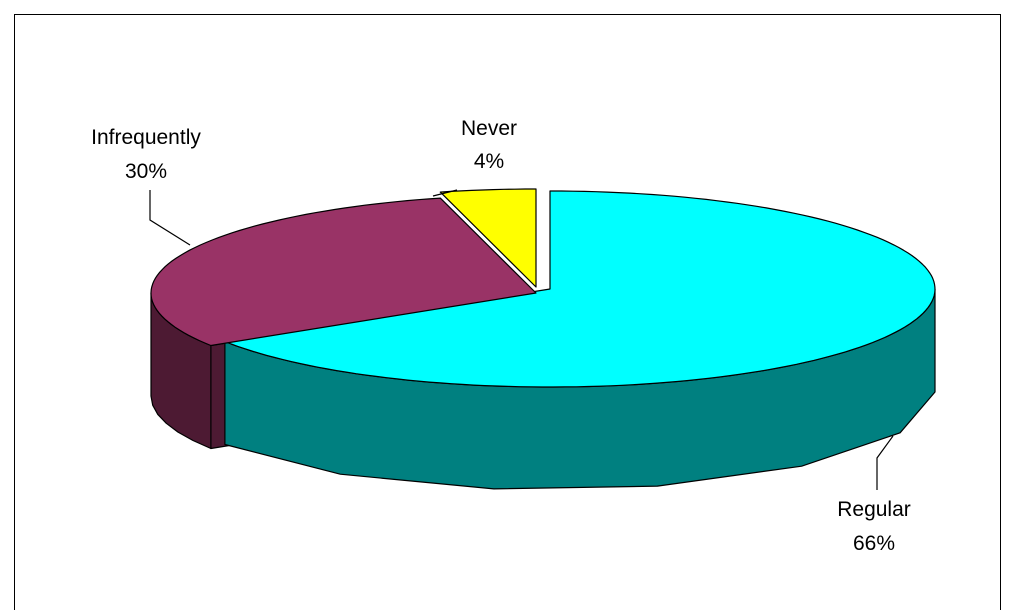 Image resolution: width=1014 pixels, height=610 pixels. Describe the element at coordinates (874, 509) in the screenshot. I see `label-regular: Regular` at that location.